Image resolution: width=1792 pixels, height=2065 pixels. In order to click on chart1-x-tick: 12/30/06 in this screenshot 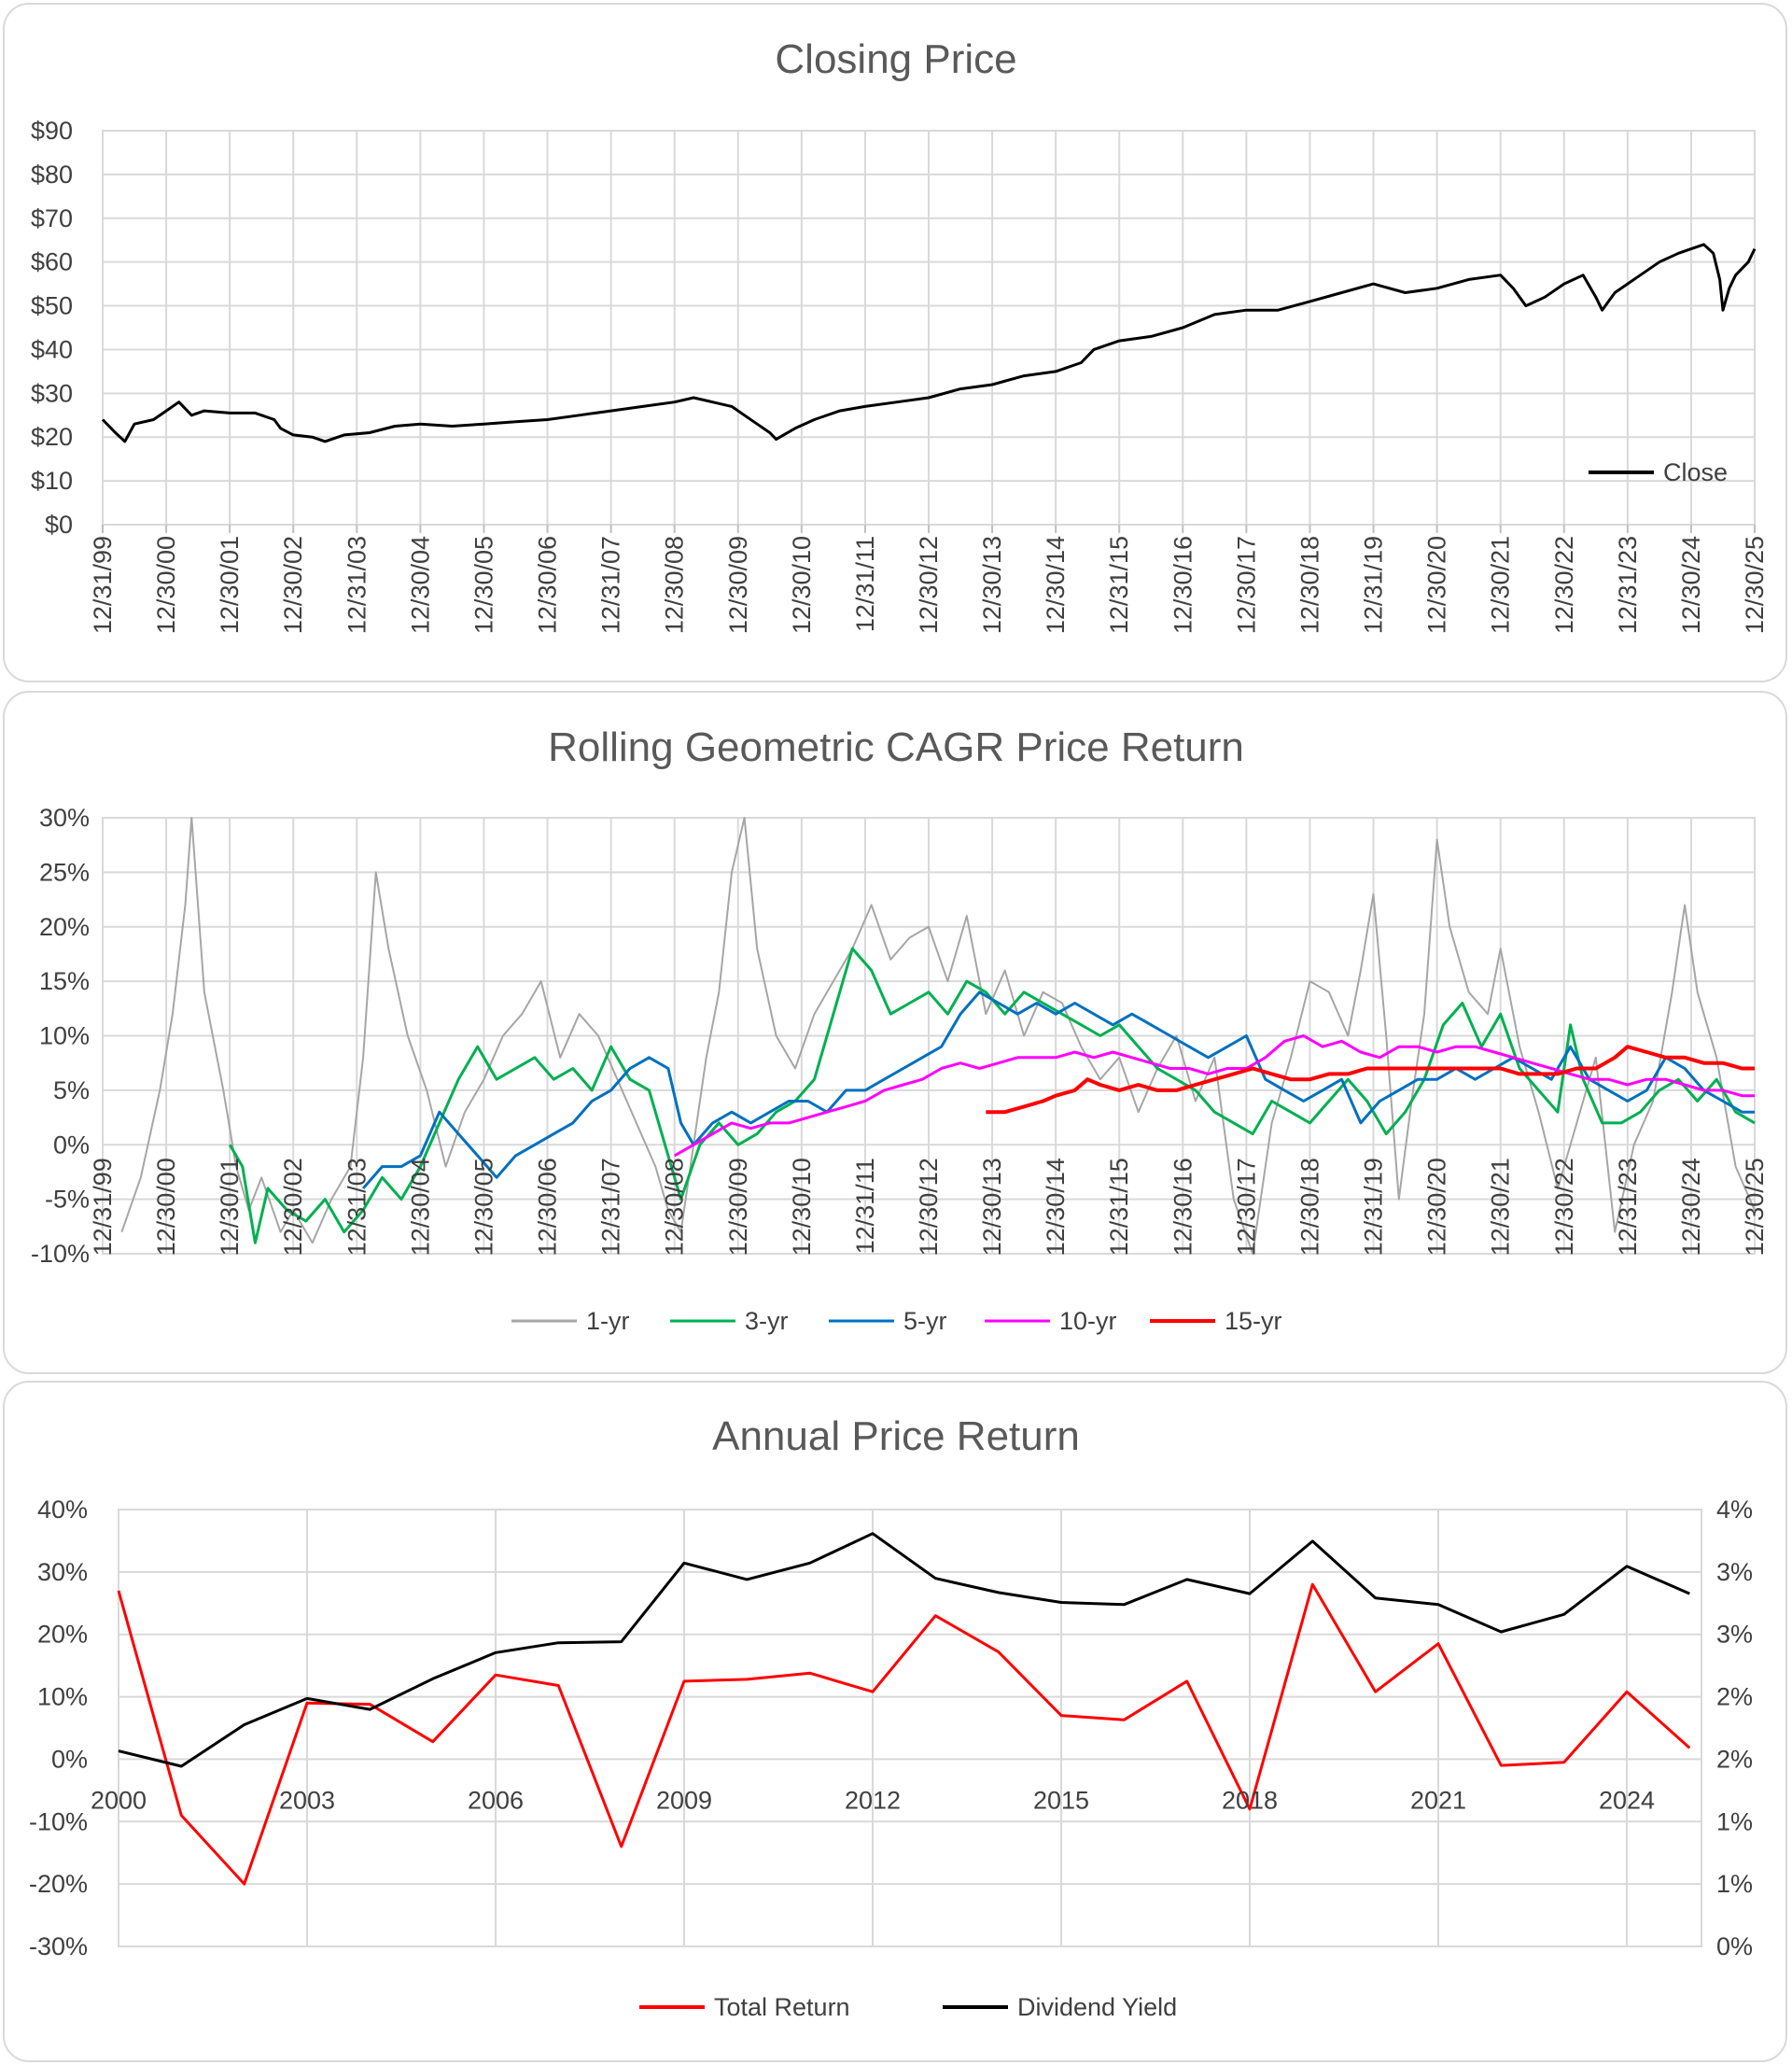, I will do `click(548, 585)`.